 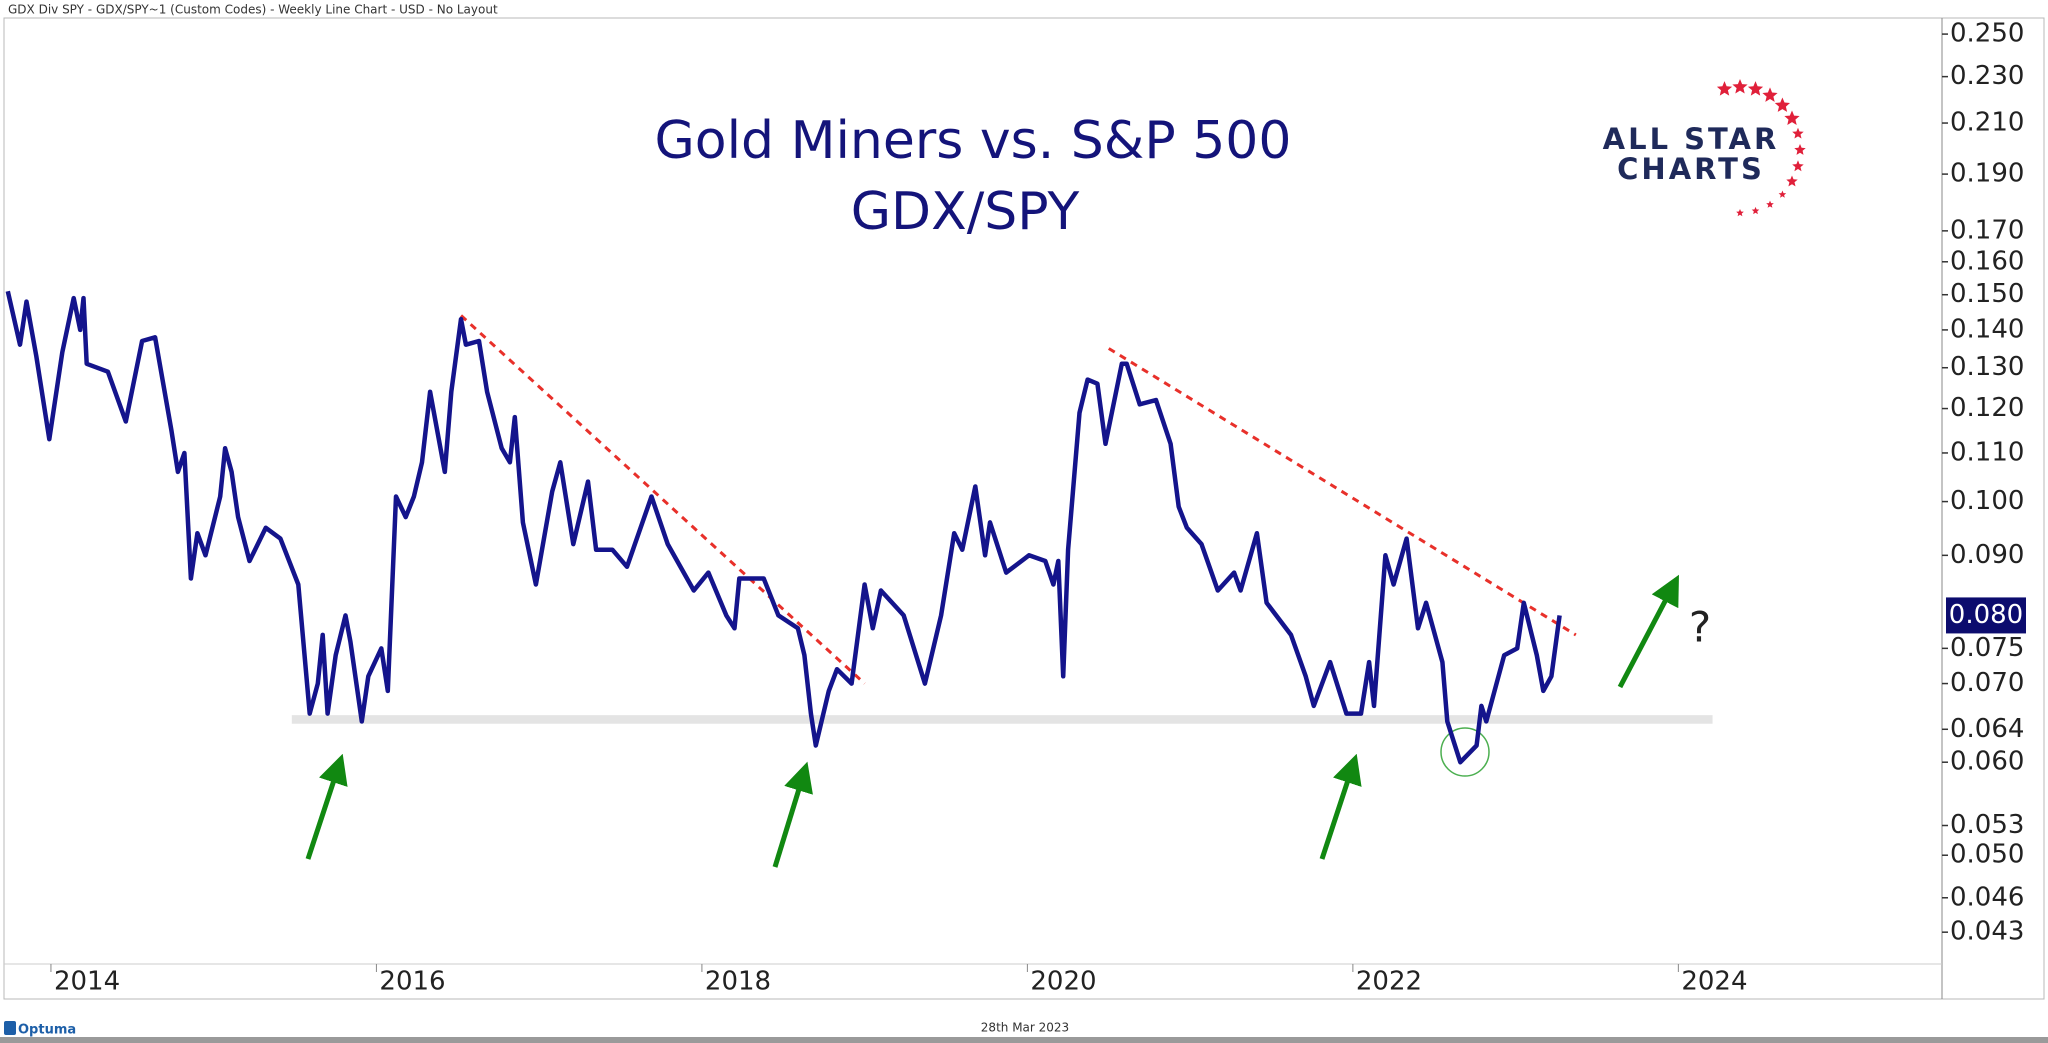 I want to click on x-tick-label: 2016, so click(x=412, y=982).